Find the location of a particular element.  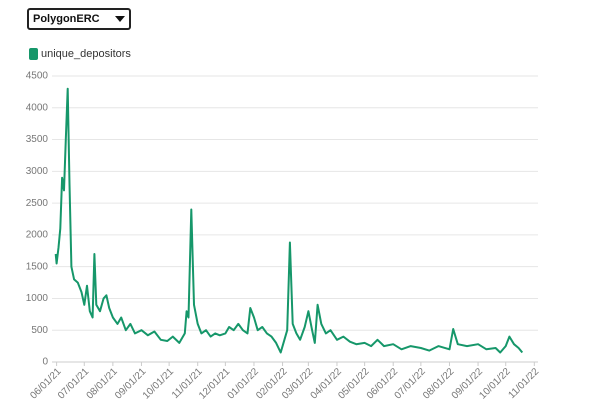

legend-label: unique_depositors is located at coordinates (86, 54).